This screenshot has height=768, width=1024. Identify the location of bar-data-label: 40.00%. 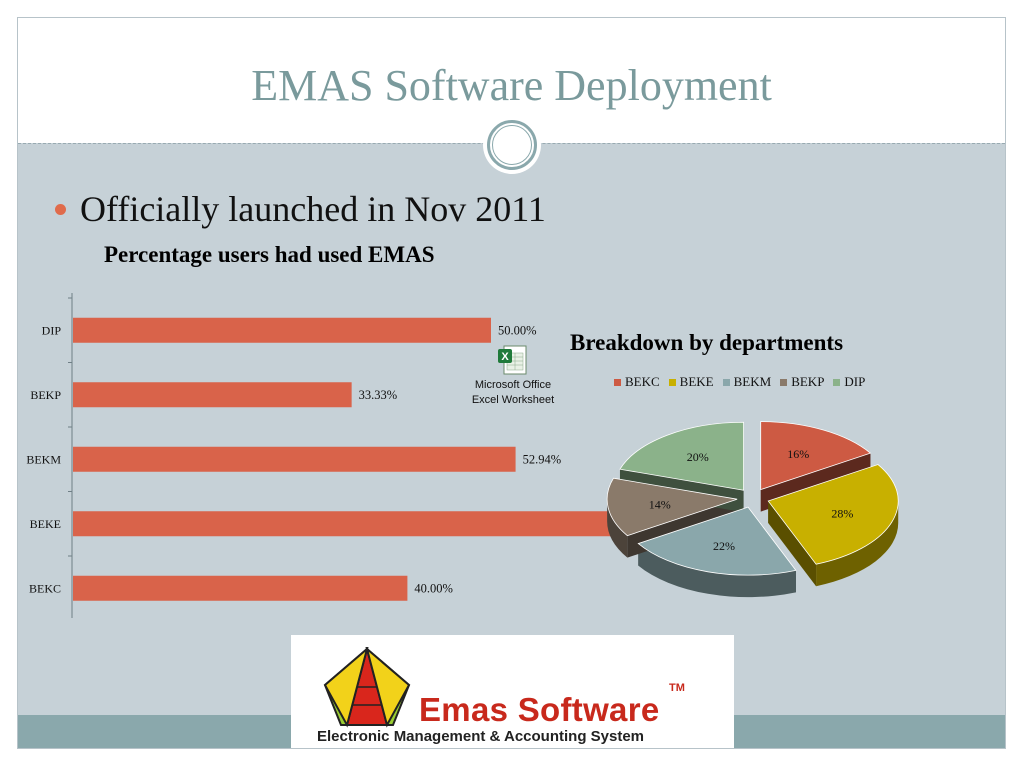
(433, 588).